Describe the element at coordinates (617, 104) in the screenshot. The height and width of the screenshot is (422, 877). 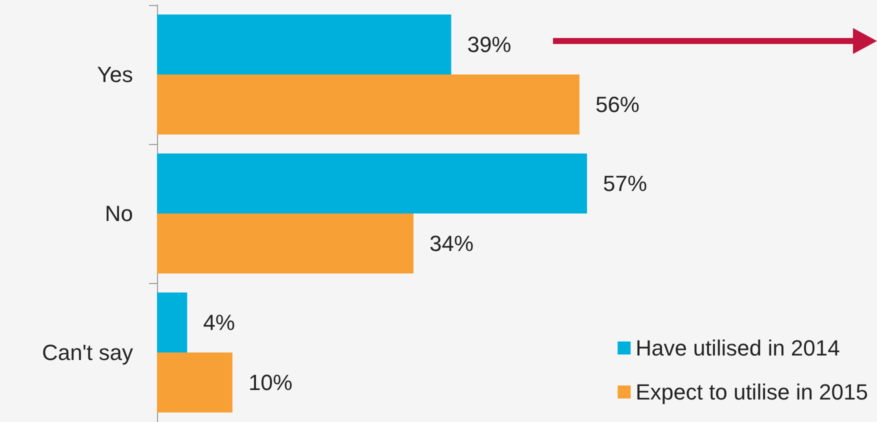
I see `data-label: 56%` at that location.